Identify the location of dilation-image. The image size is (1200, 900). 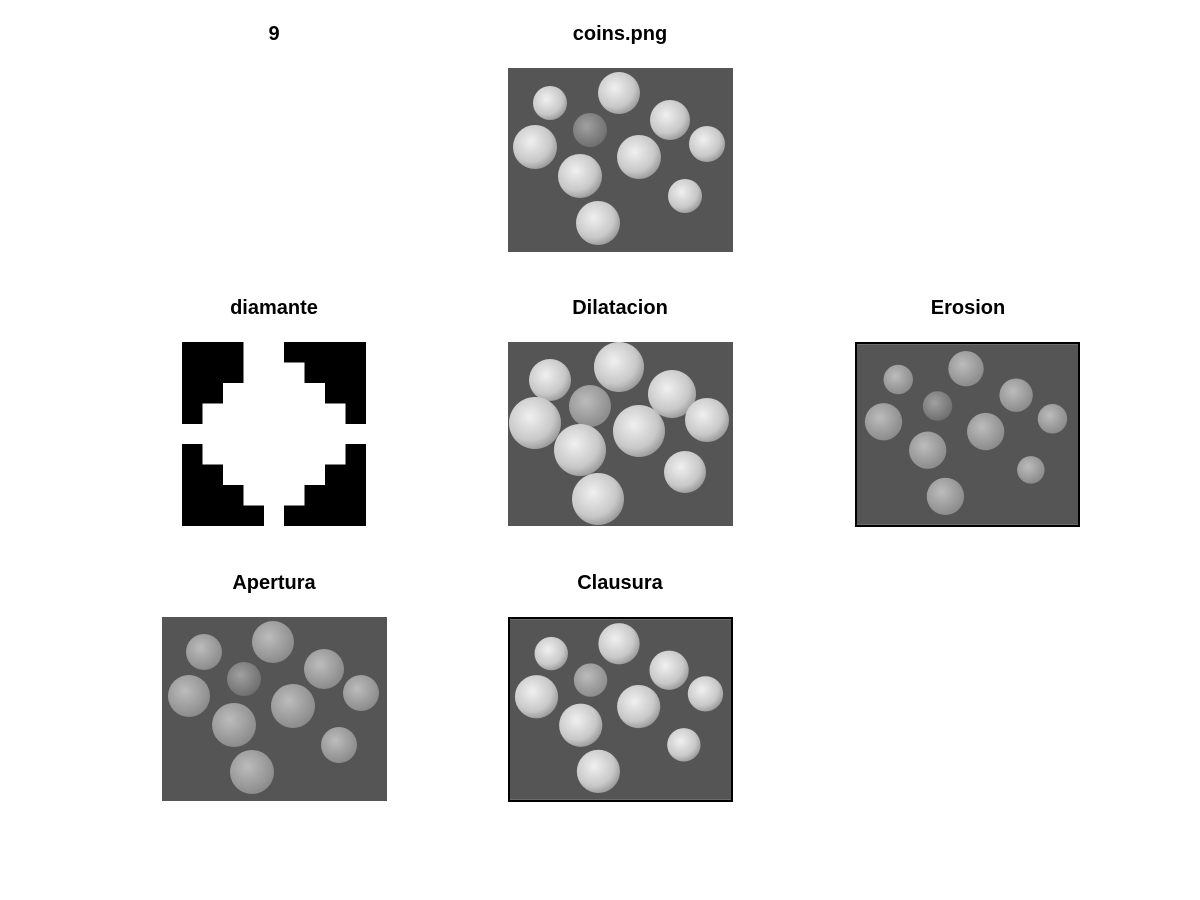
(620, 434).